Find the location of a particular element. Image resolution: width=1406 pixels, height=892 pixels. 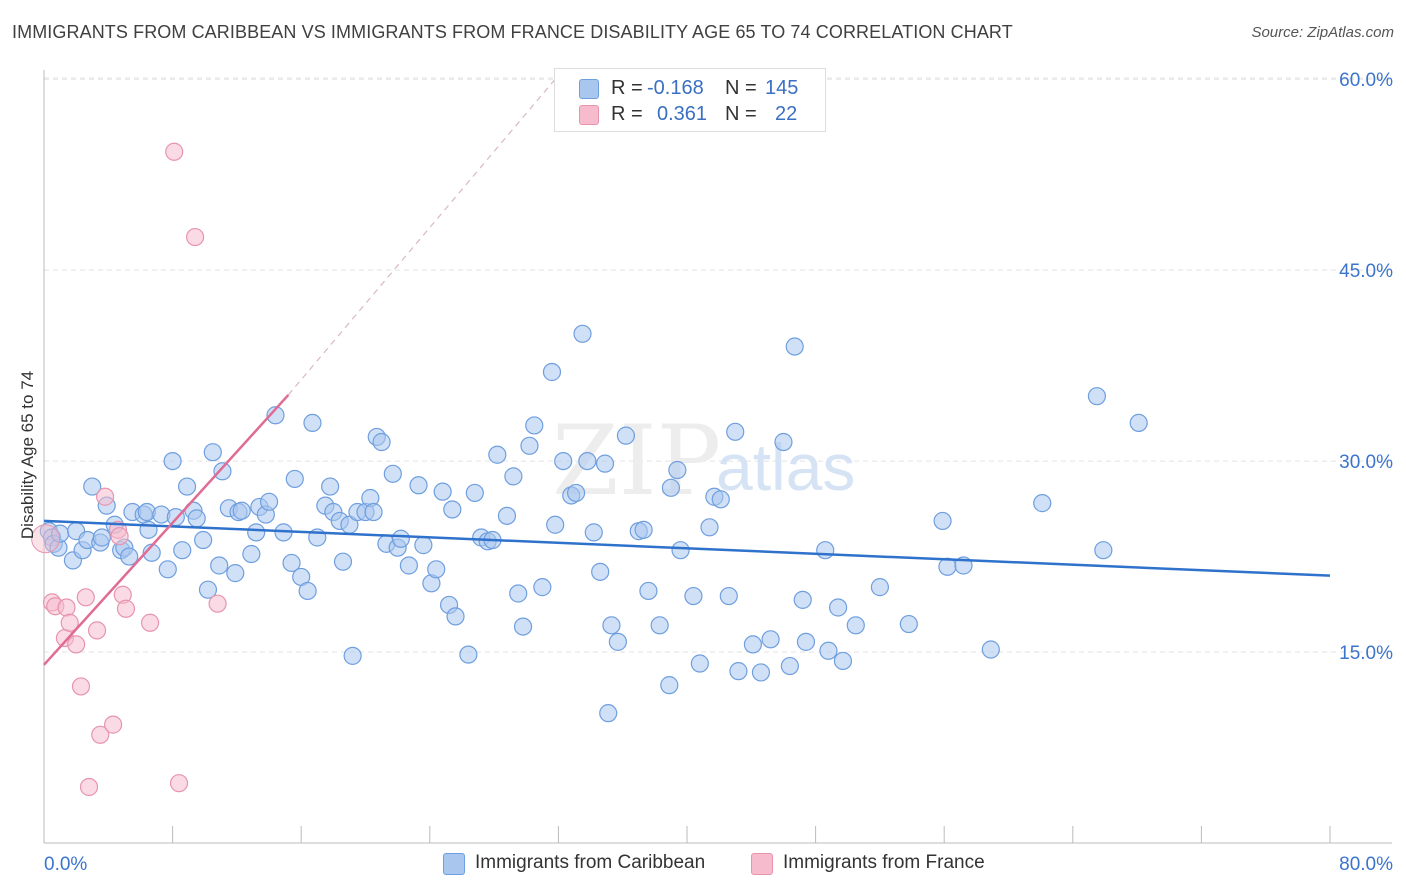

y-tick-label: 15.0% is located at coordinates (1366, 653).